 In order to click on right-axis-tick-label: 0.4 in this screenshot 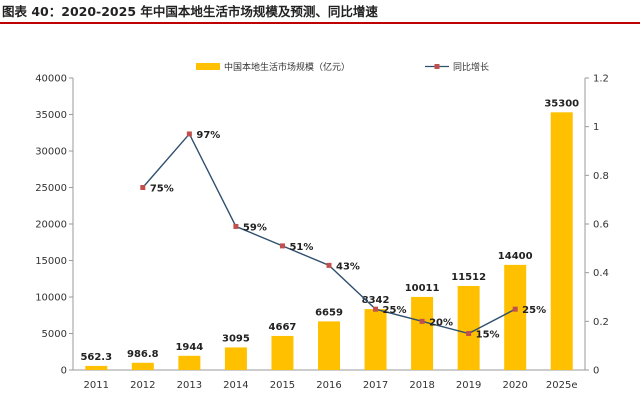, I will do `click(601, 273)`.